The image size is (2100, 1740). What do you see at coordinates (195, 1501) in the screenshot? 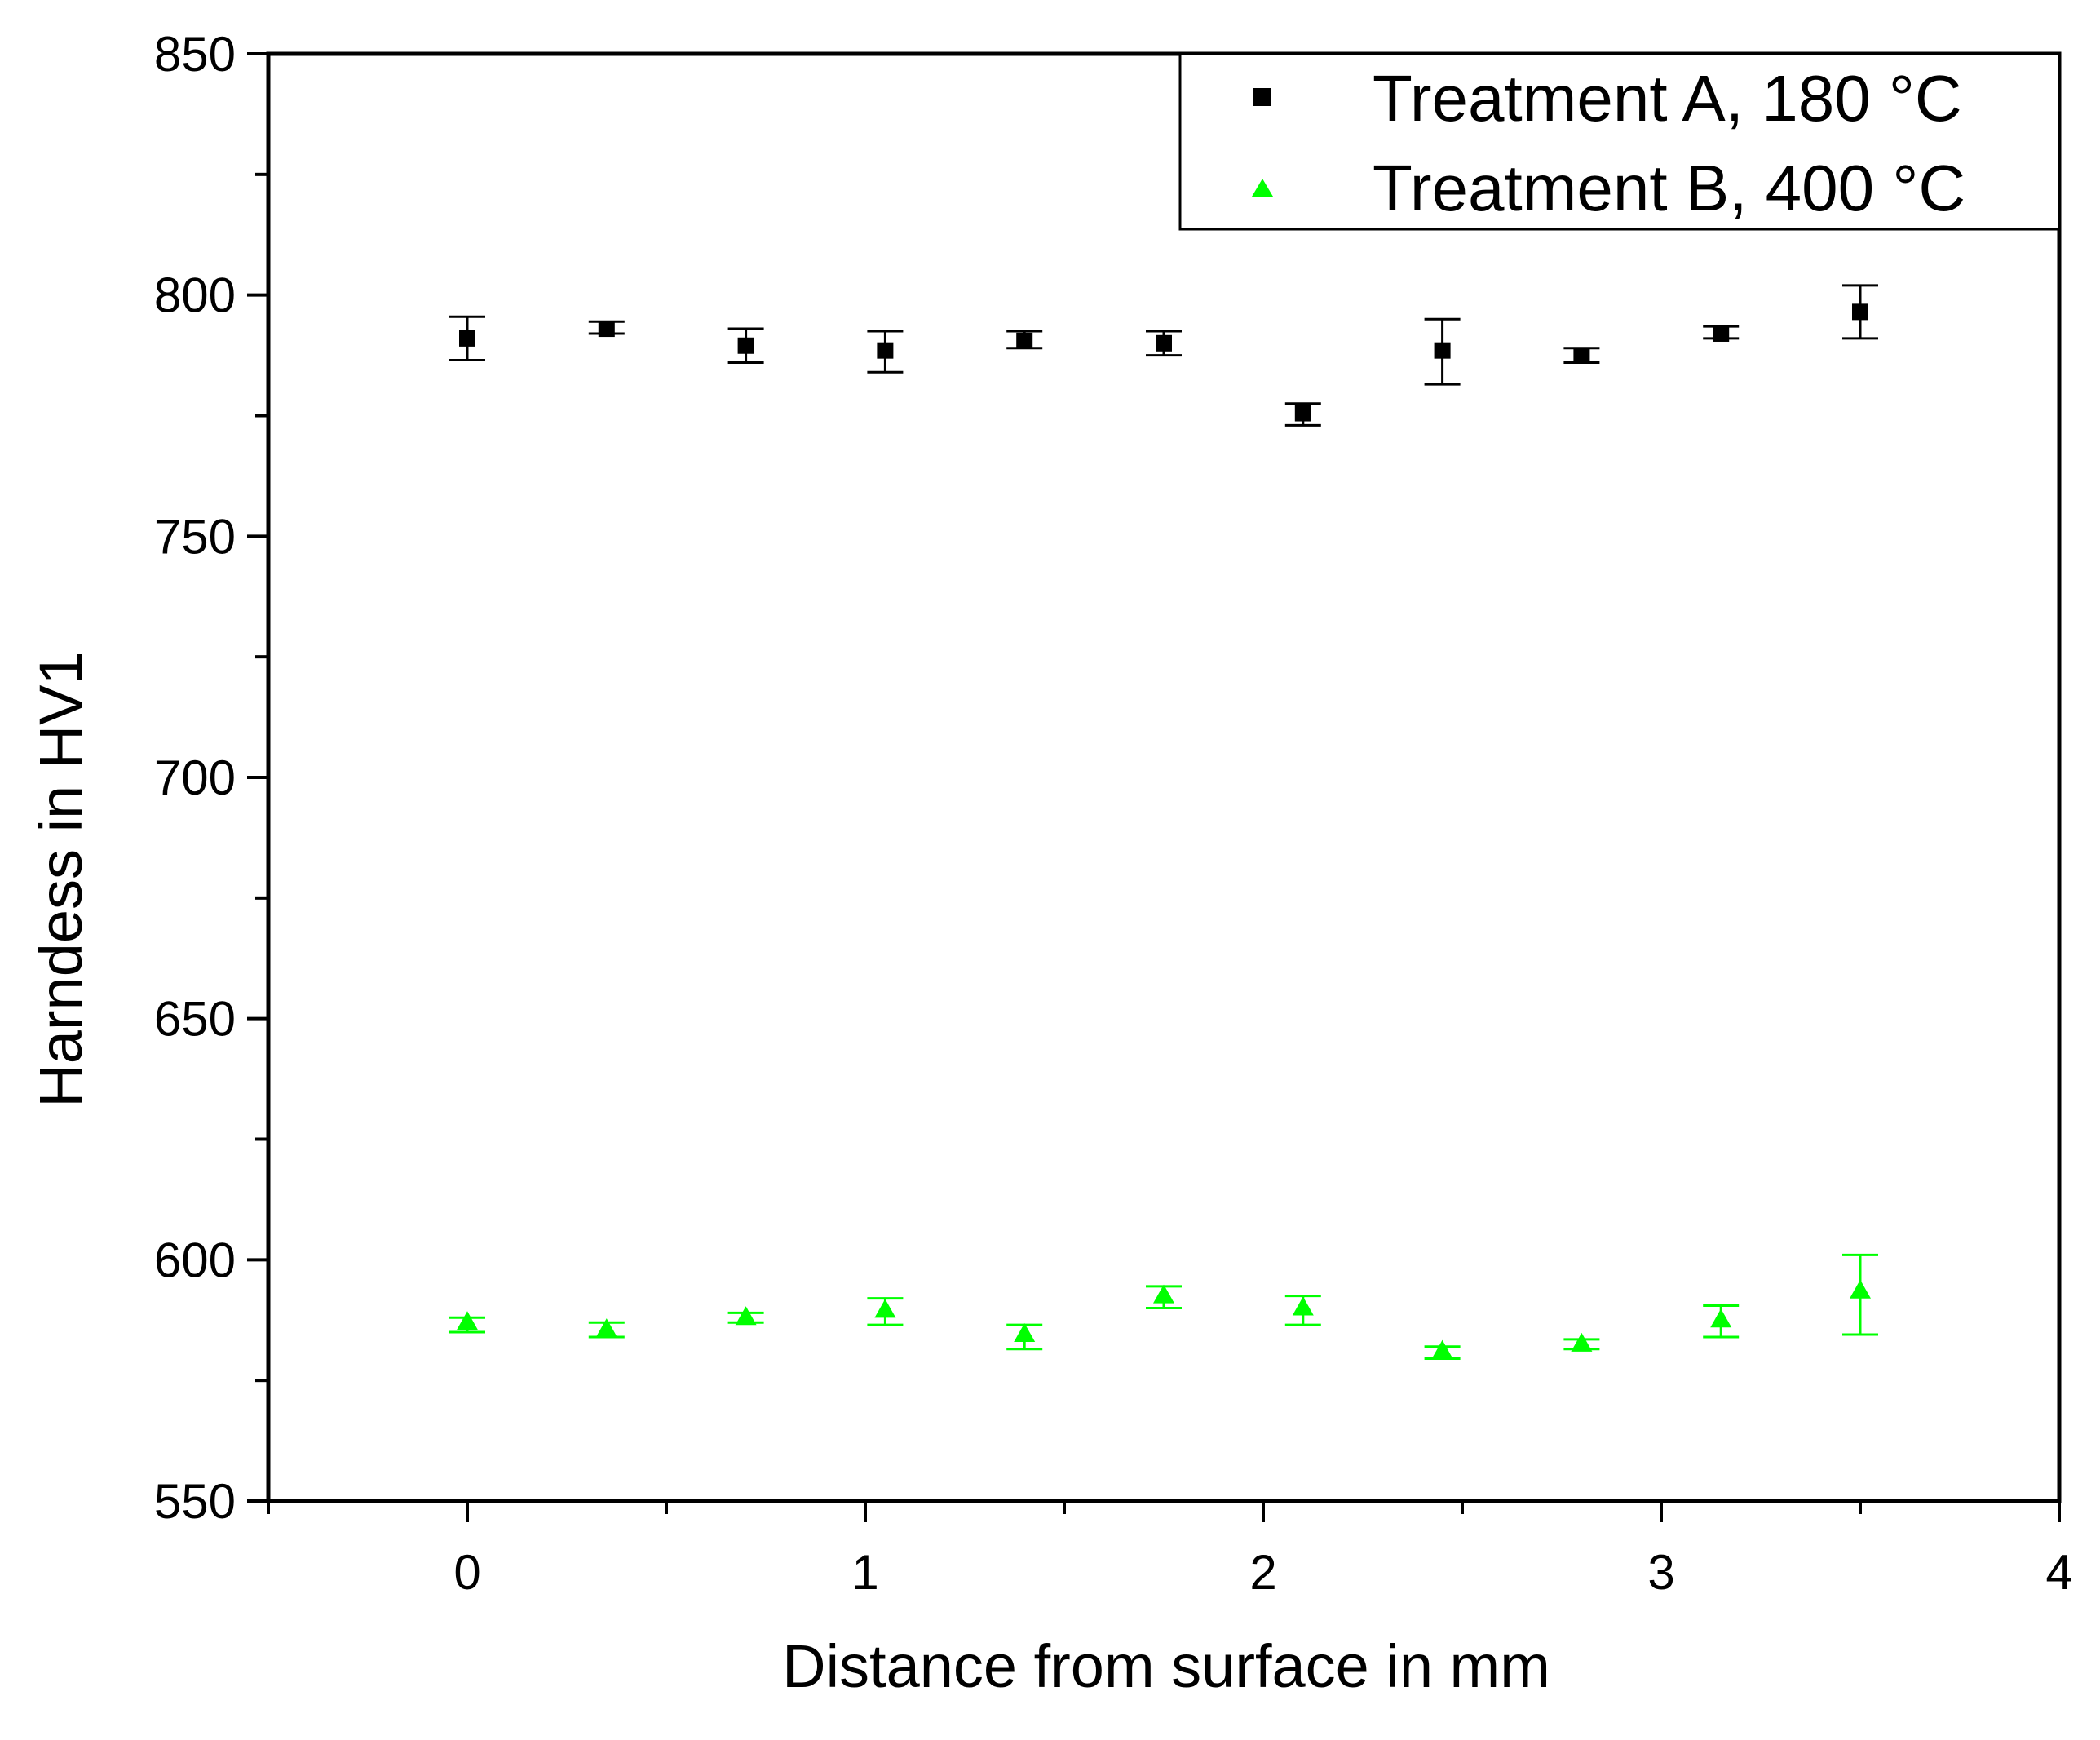
I see `y-tick-label: 550` at bounding box center [195, 1501].